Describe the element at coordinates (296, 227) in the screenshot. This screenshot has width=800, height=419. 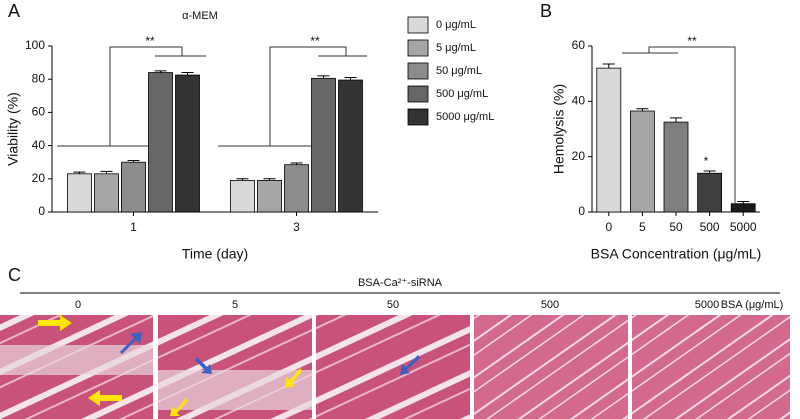
I see `x-tick-label: 3` at that location.